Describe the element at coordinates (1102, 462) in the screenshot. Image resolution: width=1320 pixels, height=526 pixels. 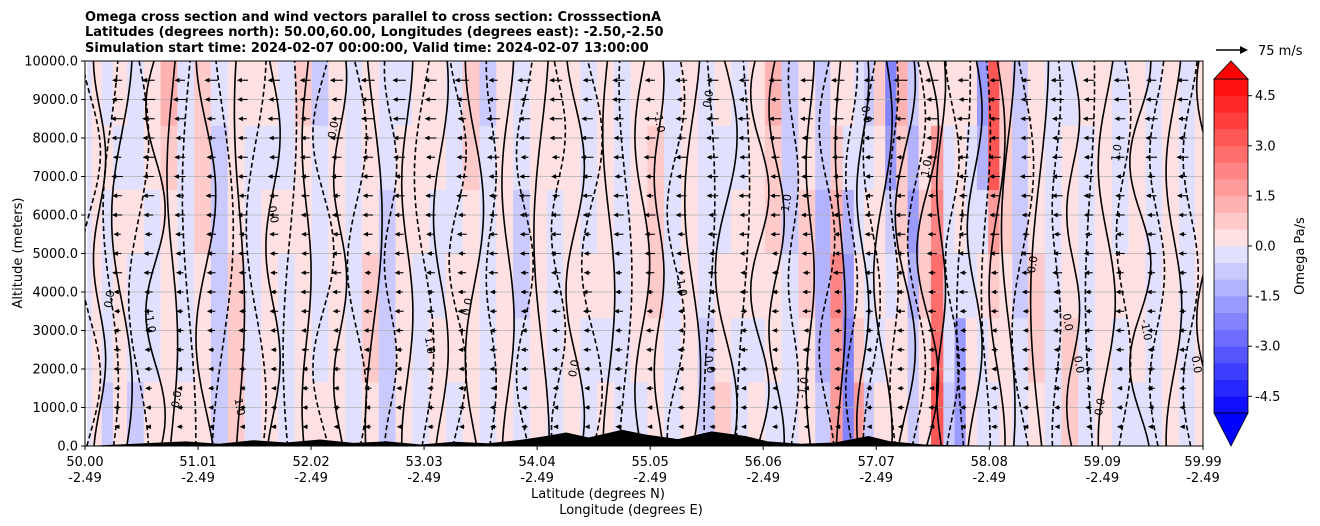
I see `x-tick-label-lat: 59.09` at that location.